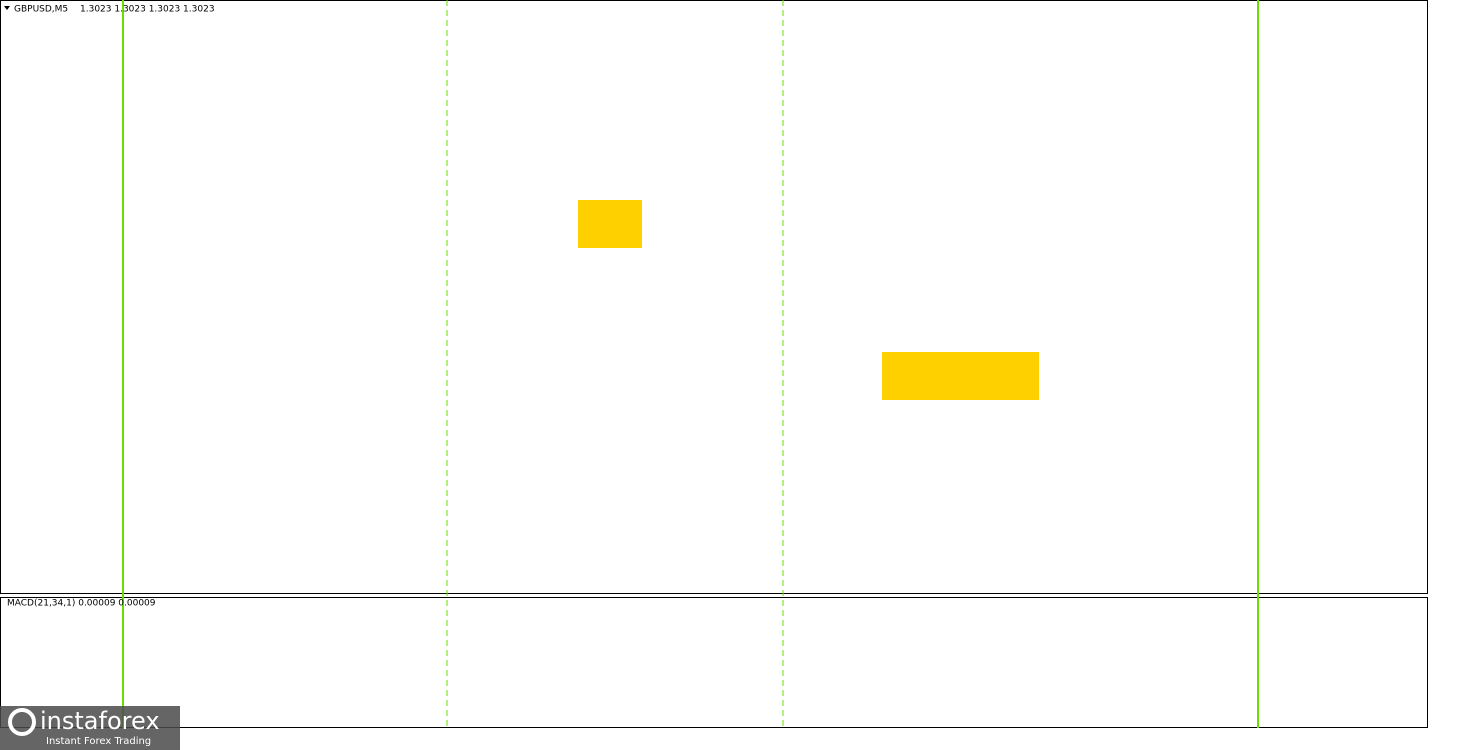 Image resolution: width=1468 pixels, height=750 pixels. Describe the element at coordinates (98, 741) in the screenshot. I see `tagline: Instant Forex Trading` at that location.